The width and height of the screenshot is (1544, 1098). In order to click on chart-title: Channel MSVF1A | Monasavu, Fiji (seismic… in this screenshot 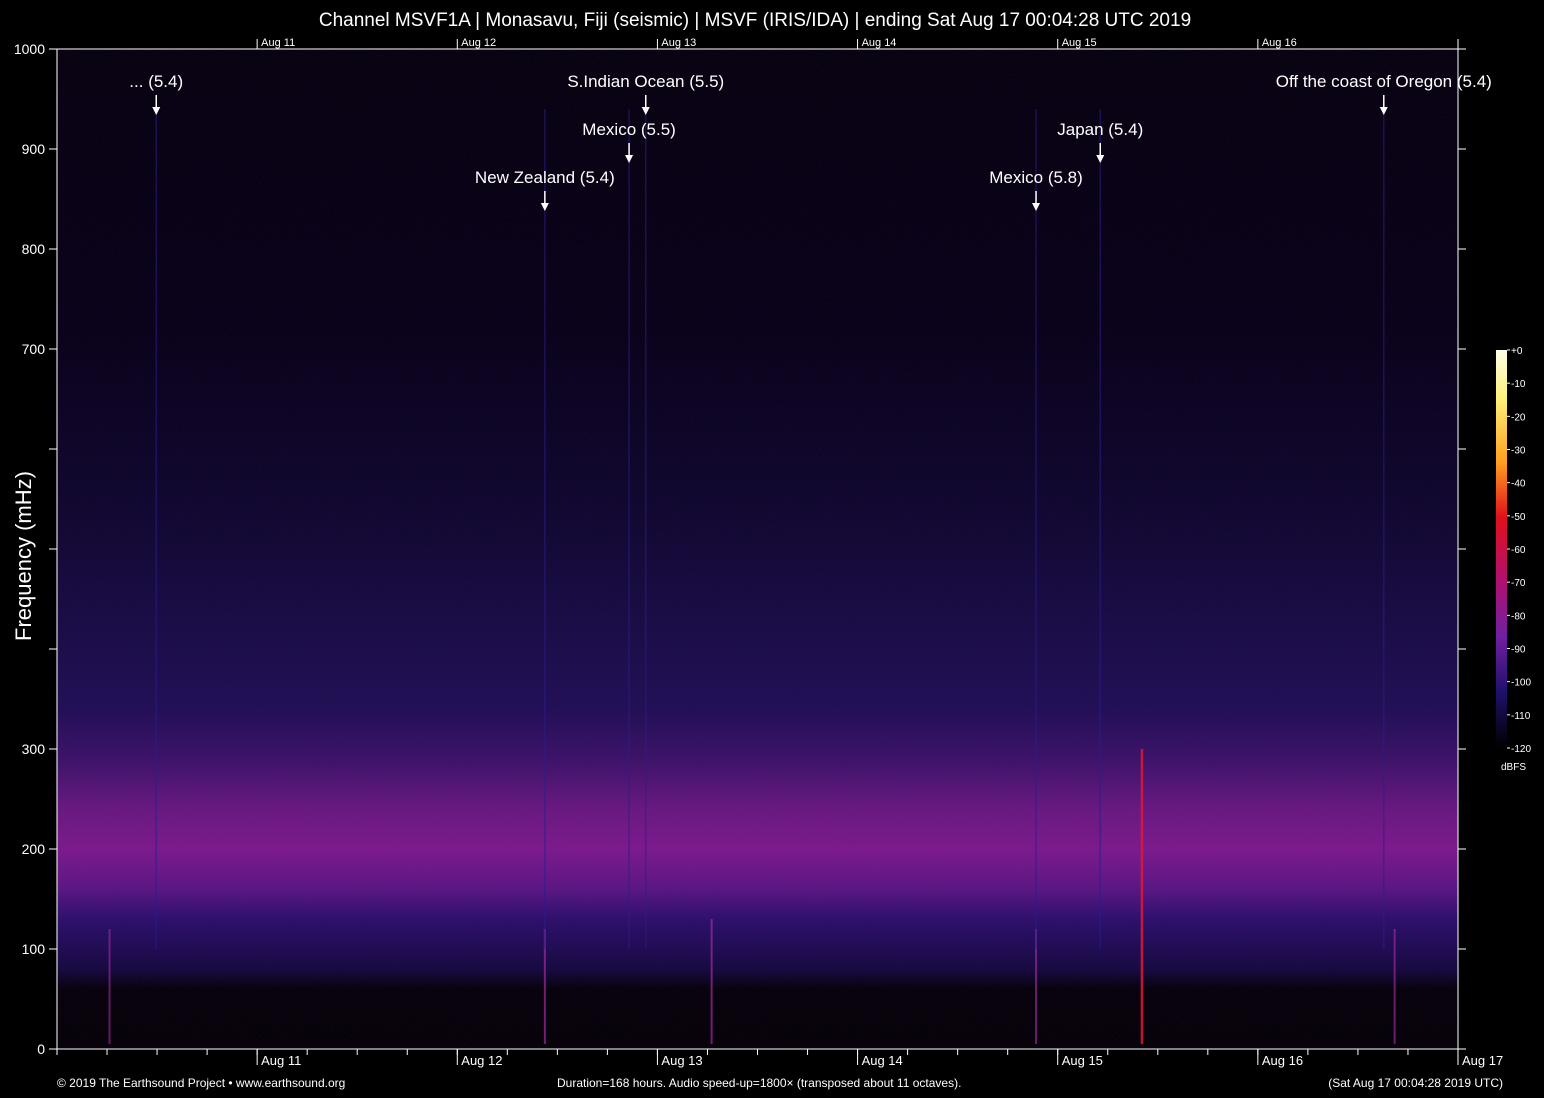, I will do `click(755, 20)`.